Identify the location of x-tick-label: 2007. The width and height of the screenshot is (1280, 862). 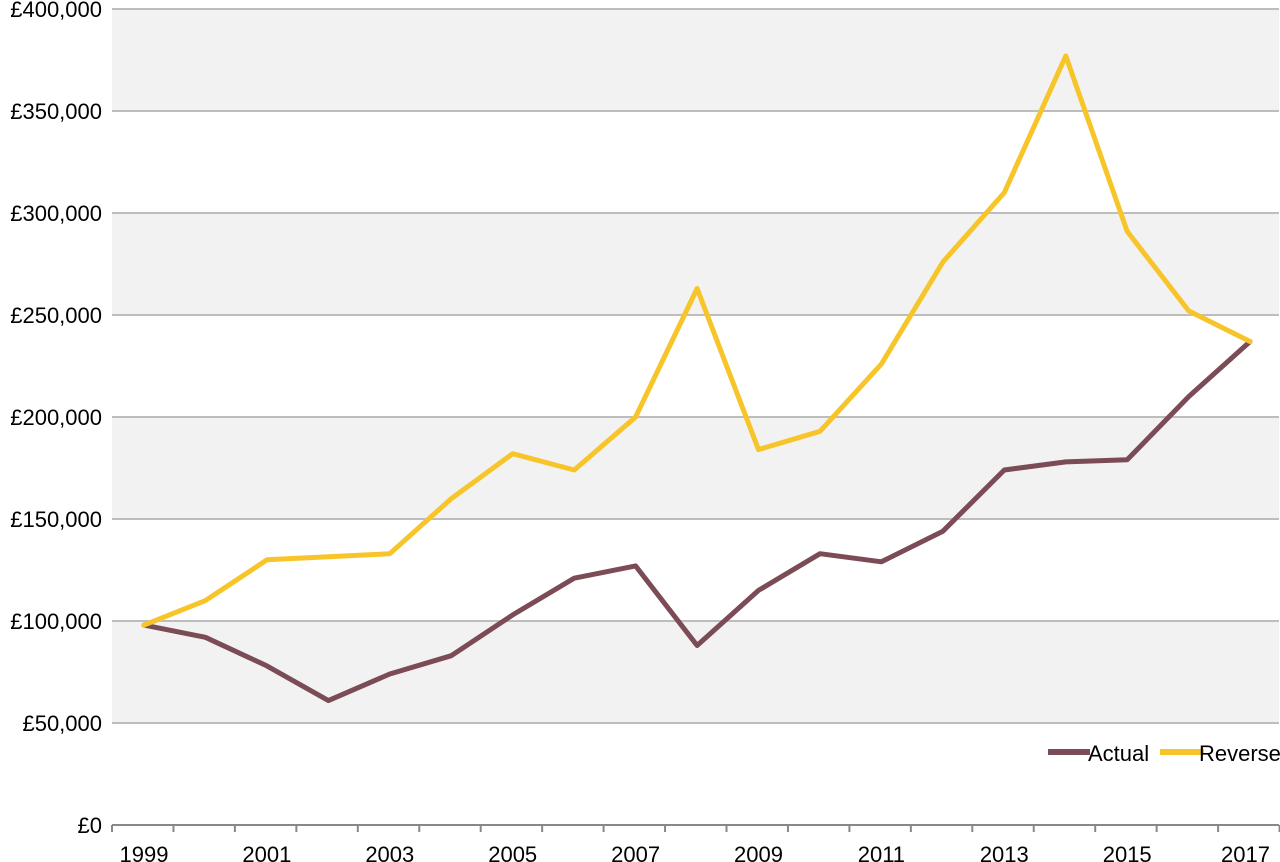
(635, 852).